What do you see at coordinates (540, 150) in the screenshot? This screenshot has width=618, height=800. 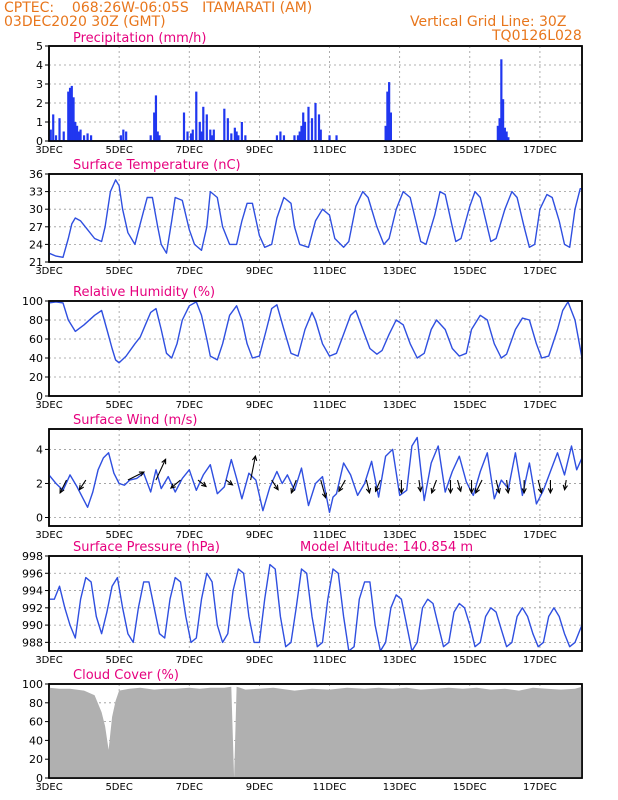 I see `precip-xtick-label: 17DEC` at bounding box center [540, 150].